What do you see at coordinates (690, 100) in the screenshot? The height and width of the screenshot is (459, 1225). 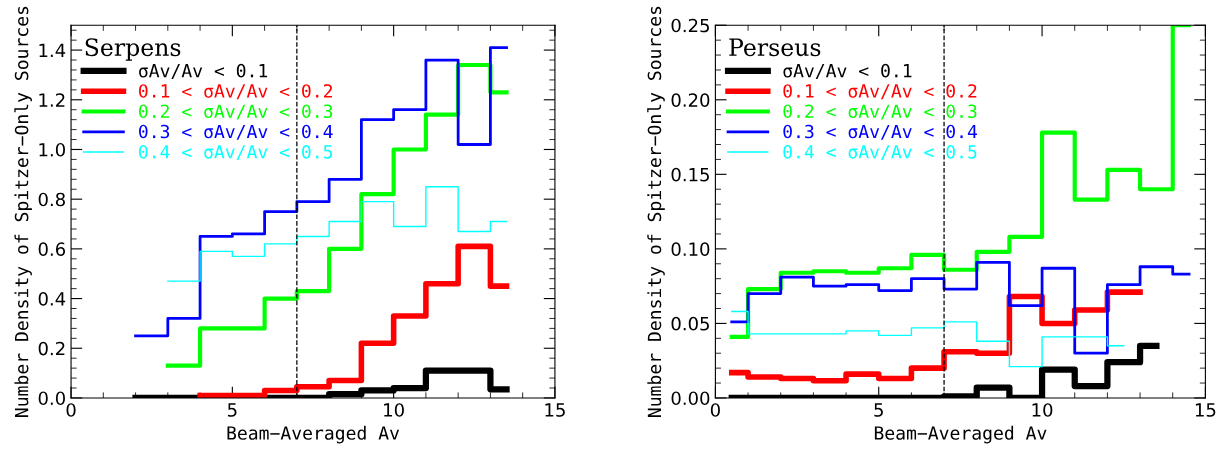 I see `y-tick-label: 0.20` at bounding box center [690, 100].